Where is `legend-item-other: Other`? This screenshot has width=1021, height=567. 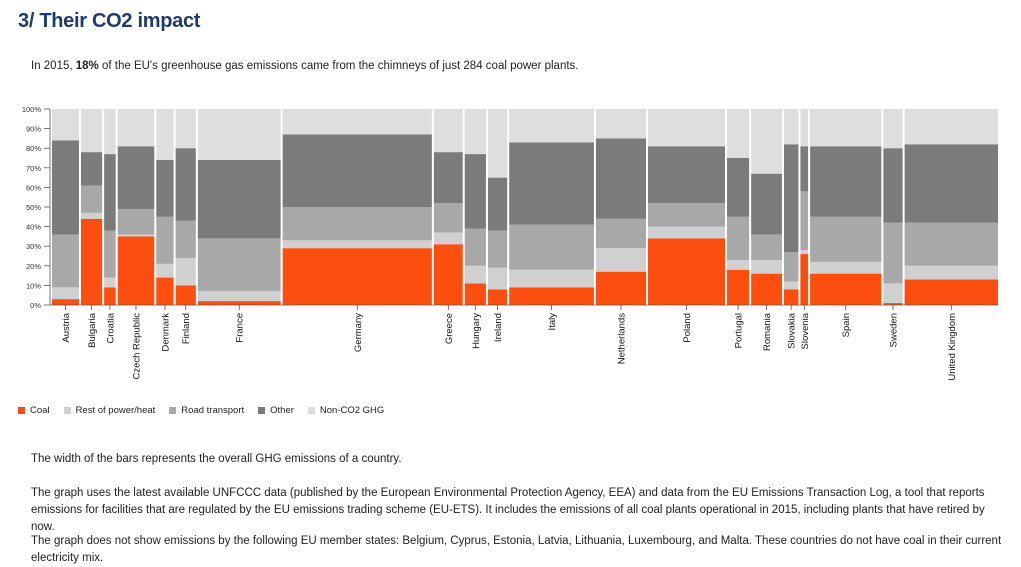
legend-item-other: Other is located at coordinates (276, 410).